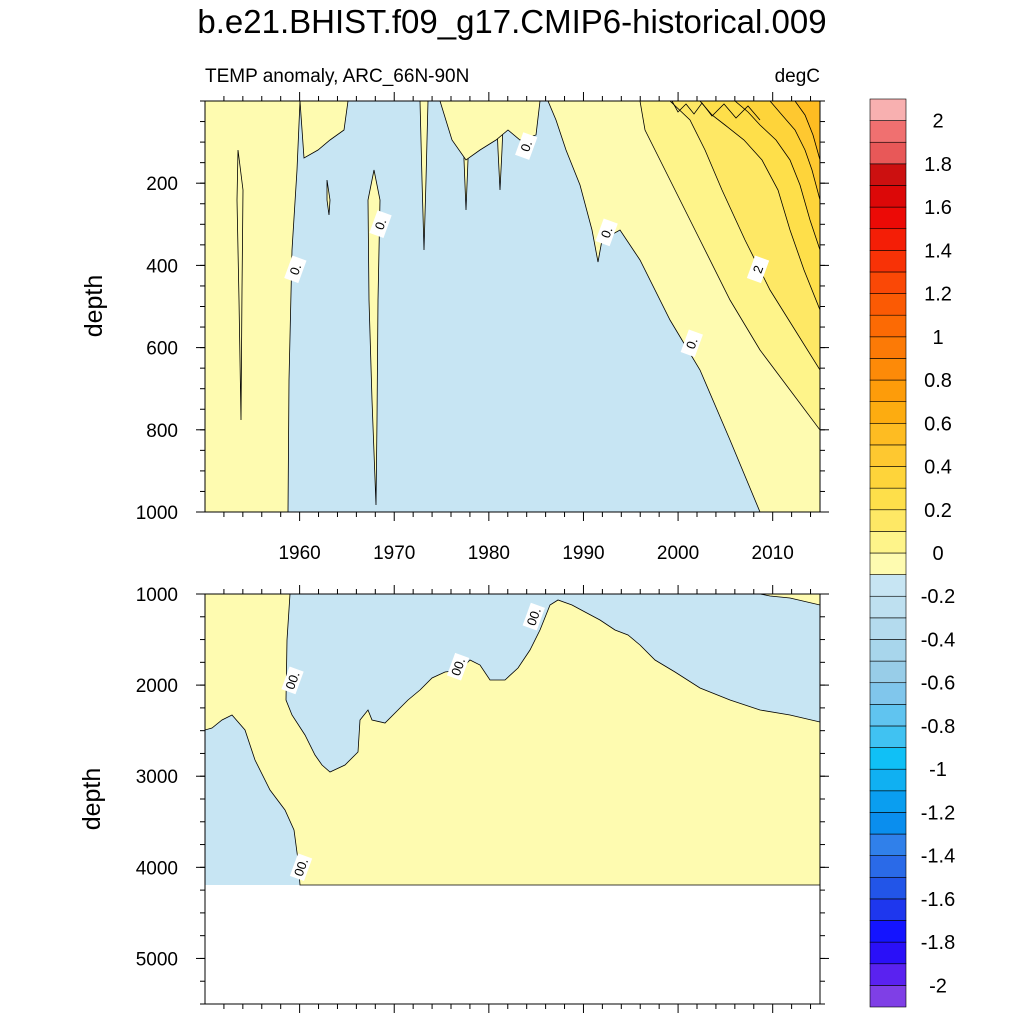 The width and height of the screenshot is (1024, 1024). Describe the element at coordinates (490, 131) in the screenshot. I see `top-positive-surface-1975` at that location.